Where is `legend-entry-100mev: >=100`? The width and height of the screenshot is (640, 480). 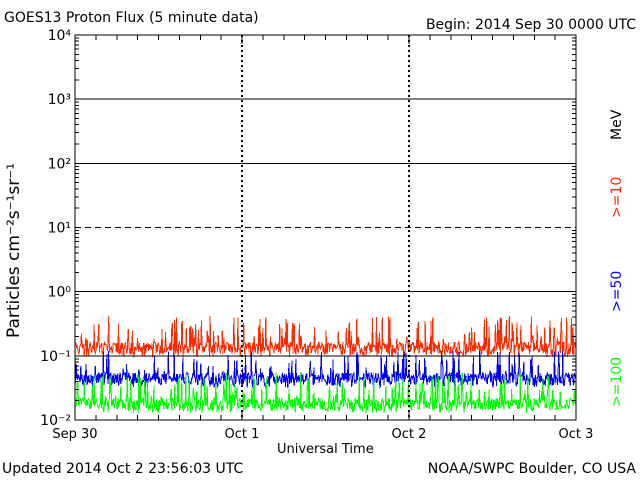 legend-entry-100mev: >=100 is located at coordinates (617, 381).